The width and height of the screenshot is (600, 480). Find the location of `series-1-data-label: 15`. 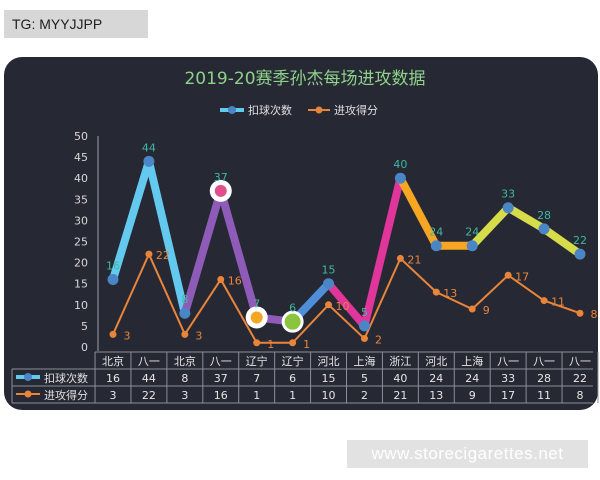

series-1-data-label: 15 is located at coordinates (329, 270).